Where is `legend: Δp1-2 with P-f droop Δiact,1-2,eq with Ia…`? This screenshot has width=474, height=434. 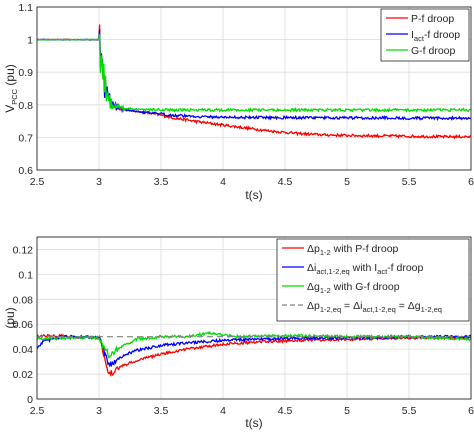 legend: Δp1-2 with P-f droop Δiact,1-2,eq with Ia… is located at coordinates (373, 280).